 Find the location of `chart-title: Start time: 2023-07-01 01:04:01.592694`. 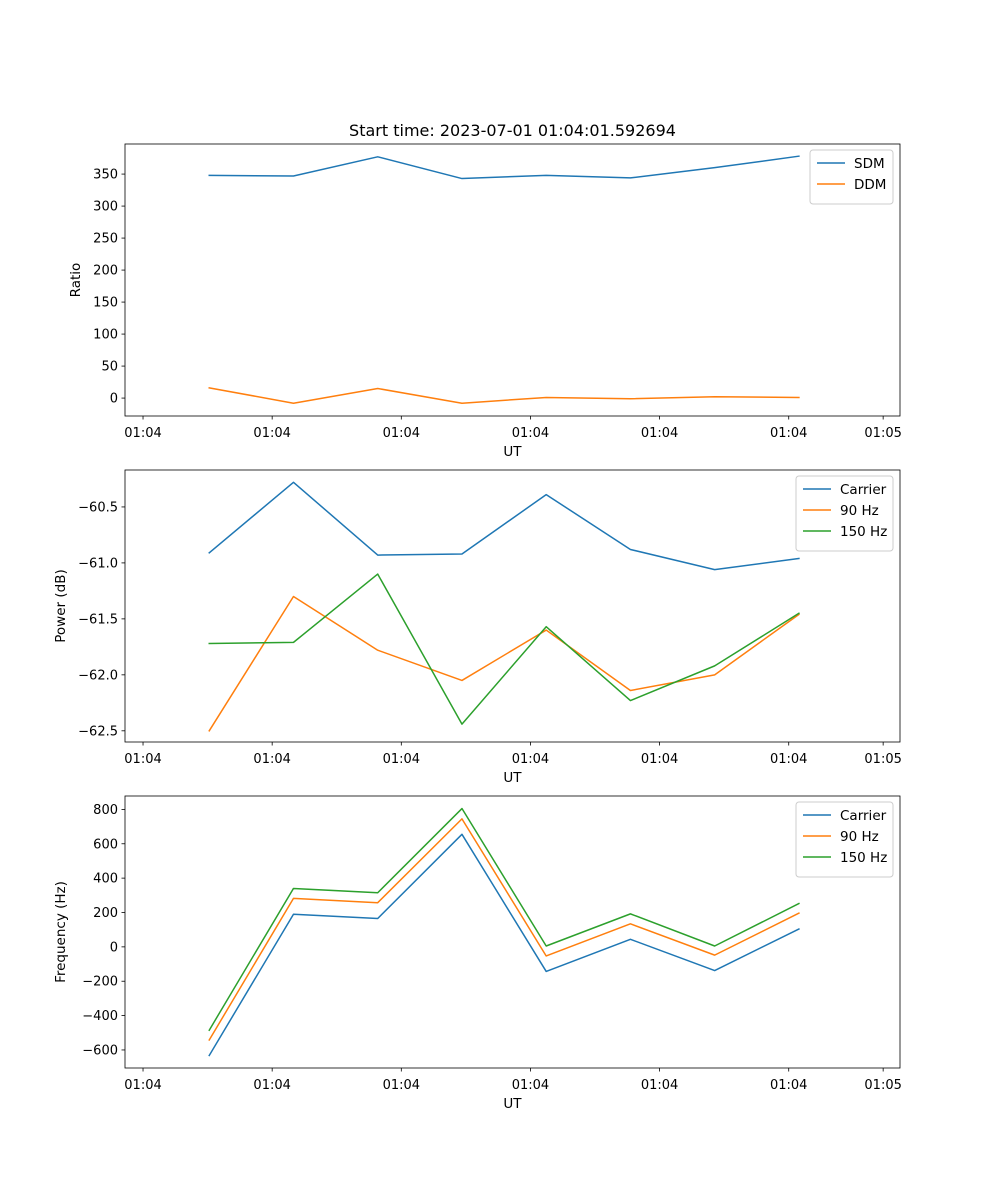

chart-title: Start time: 2023-07-01 01:04:01.592694 is located at coordinates (512, 130).